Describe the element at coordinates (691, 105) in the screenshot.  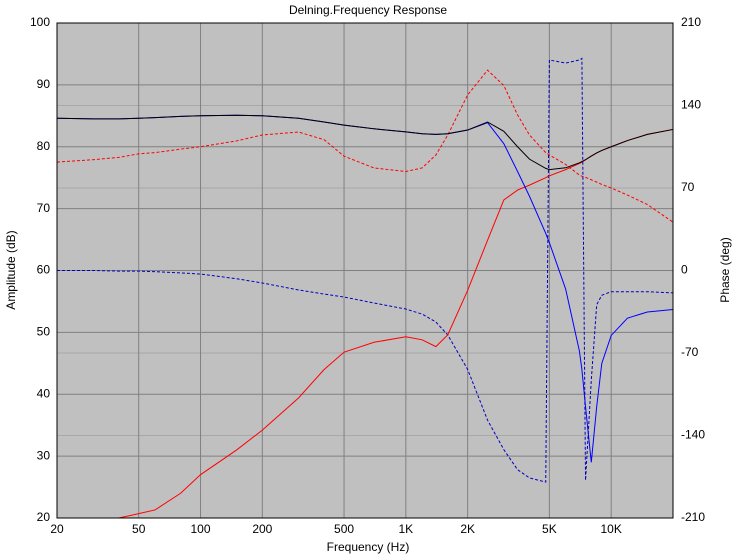
I see `y2-tick-label: 140` at that location.